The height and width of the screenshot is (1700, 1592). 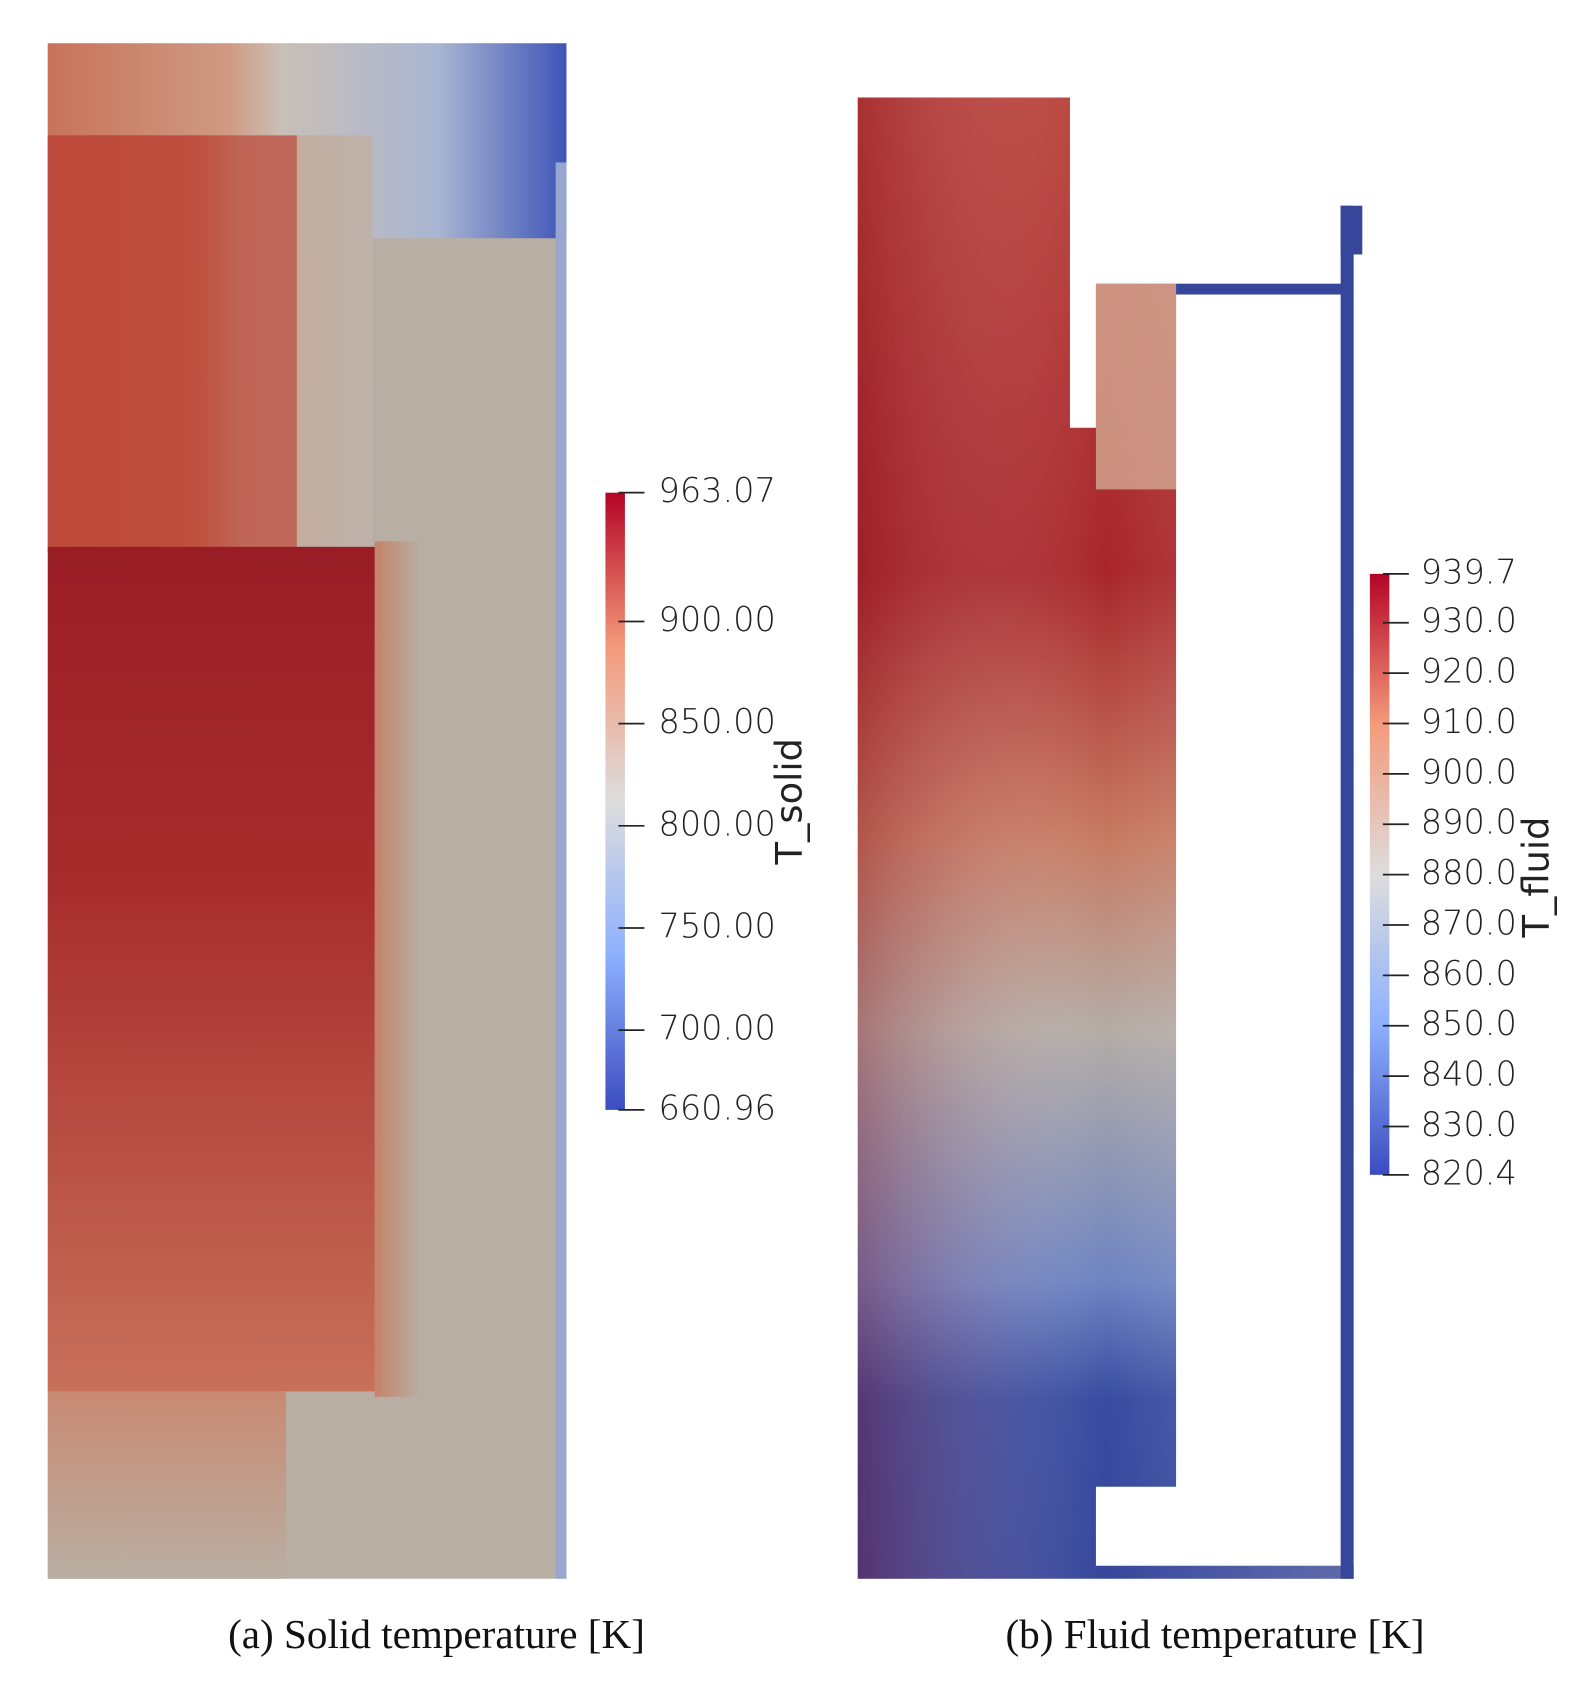 What do you see at coordinates (1469, 571) in the screenshot?
I see `colorbar-tick-label: 939.7` at bounding box center [1469, 571].